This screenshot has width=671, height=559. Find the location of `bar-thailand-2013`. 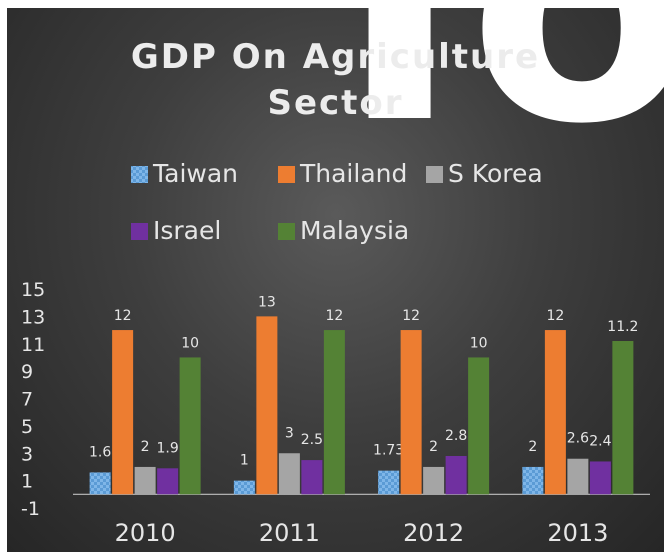

bar-thailand-2013 is located at coordinates (555, 412).